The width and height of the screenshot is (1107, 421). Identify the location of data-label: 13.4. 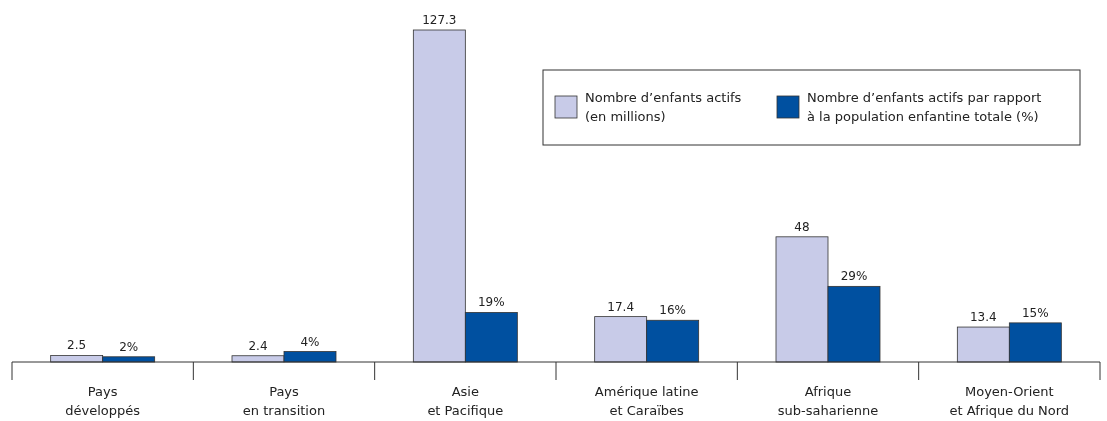
(983, 317).